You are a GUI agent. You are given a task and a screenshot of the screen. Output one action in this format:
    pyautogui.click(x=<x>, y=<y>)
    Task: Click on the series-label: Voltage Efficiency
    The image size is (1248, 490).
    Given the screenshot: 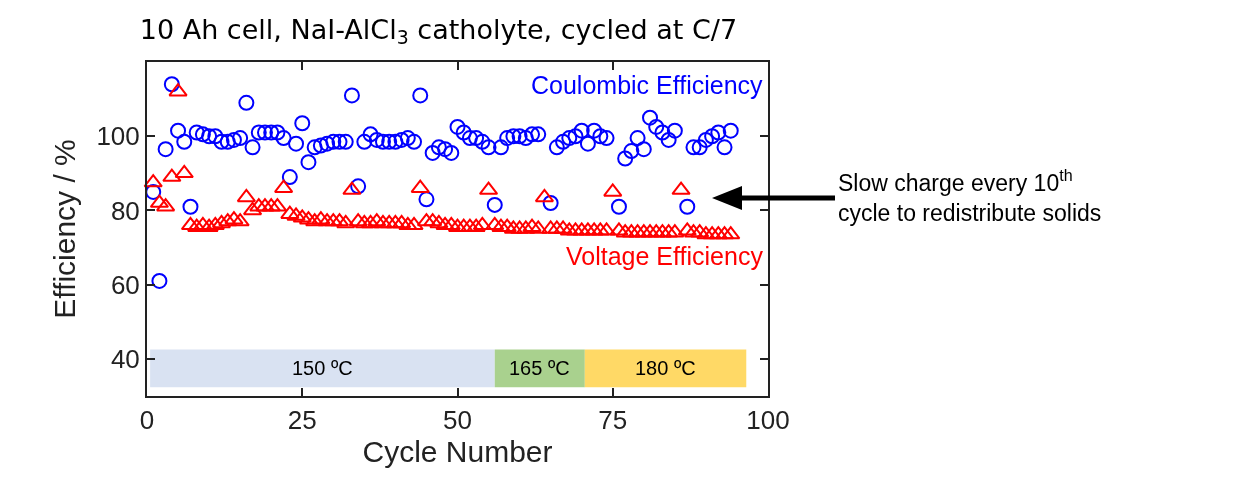 What is the action you would take?
    pyautogui.click(x=665, y=256)
    